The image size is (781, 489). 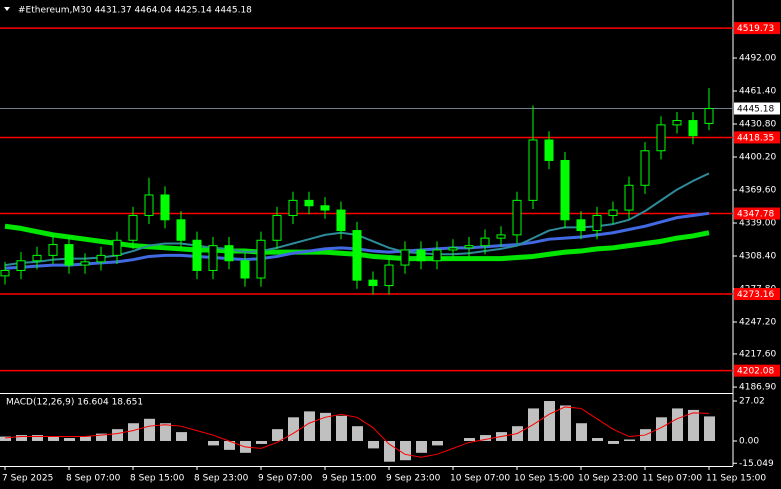 What do you see at coordinates (221, 479) in the screenshot?
I see `x-tick-label: 8 Sep 23:00` at bounding box center [221, 479].